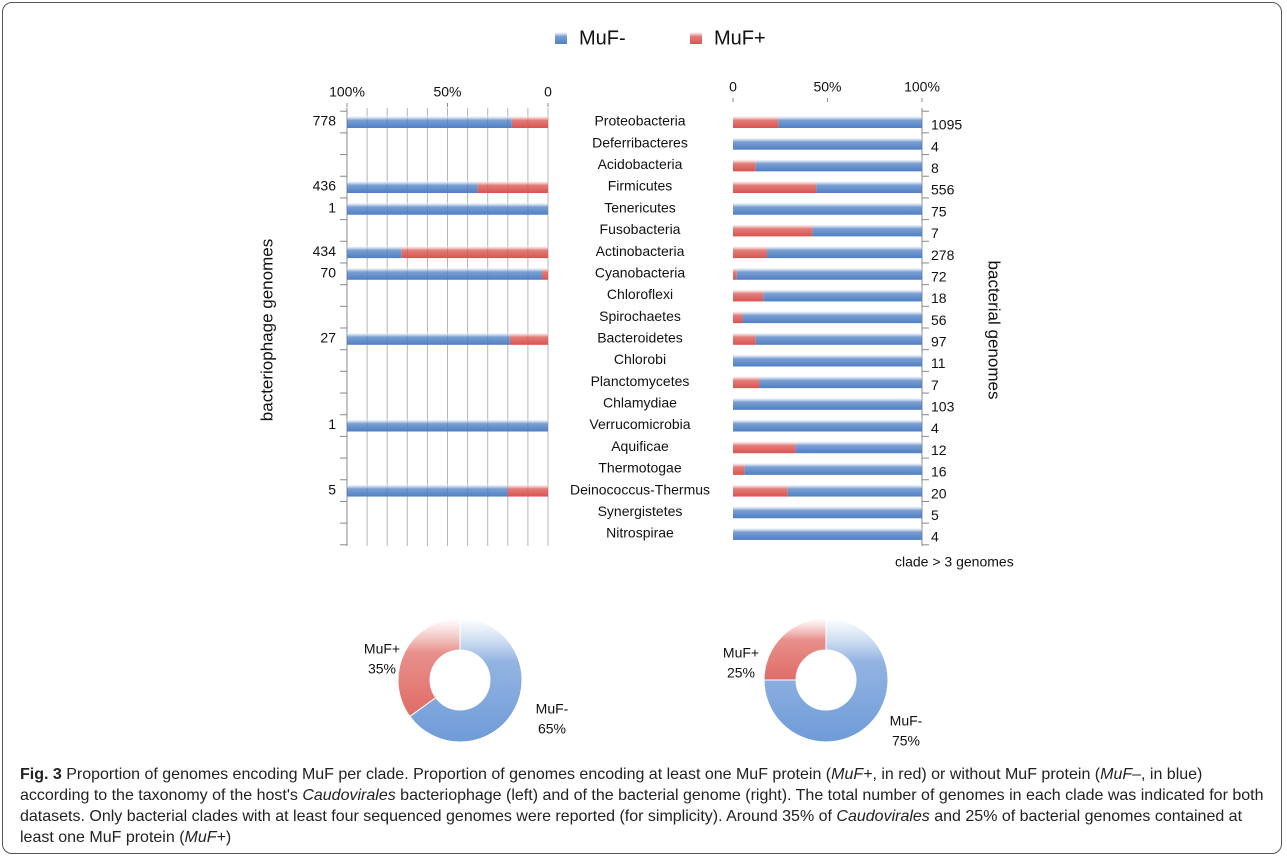 The height and width of the screenshot is (860, 1287). What do you see at coordinates (552, 729) in the screenshot?
I see `slice-value: 65%` at bounding box center [552, 729].